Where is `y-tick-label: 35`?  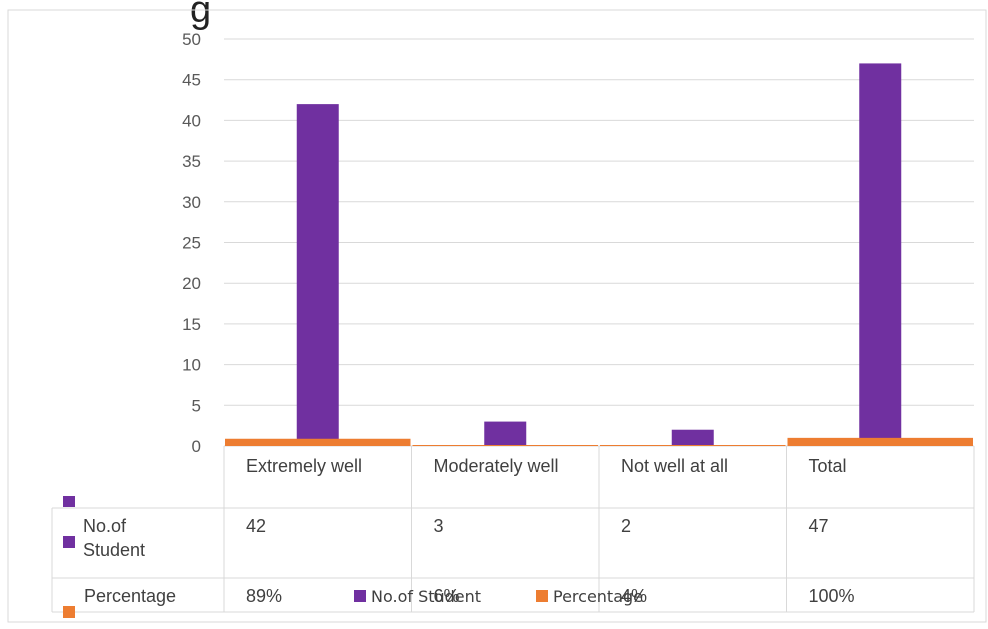
y-tick-label: 35 is located at coordinates (191, 161).